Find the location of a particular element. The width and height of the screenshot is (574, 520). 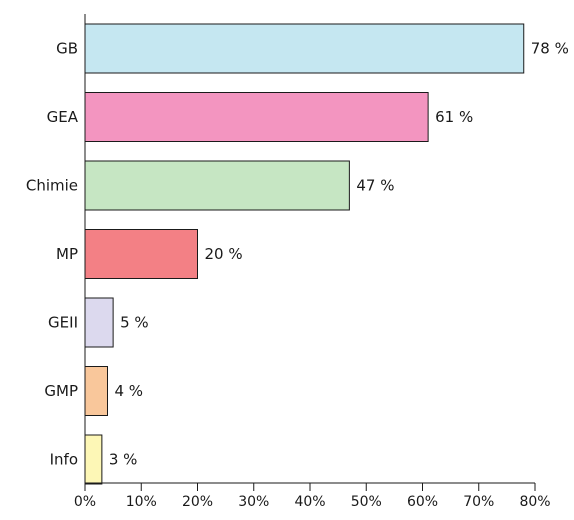

x-tick-label: 0% is located at coordinates (85, 502).